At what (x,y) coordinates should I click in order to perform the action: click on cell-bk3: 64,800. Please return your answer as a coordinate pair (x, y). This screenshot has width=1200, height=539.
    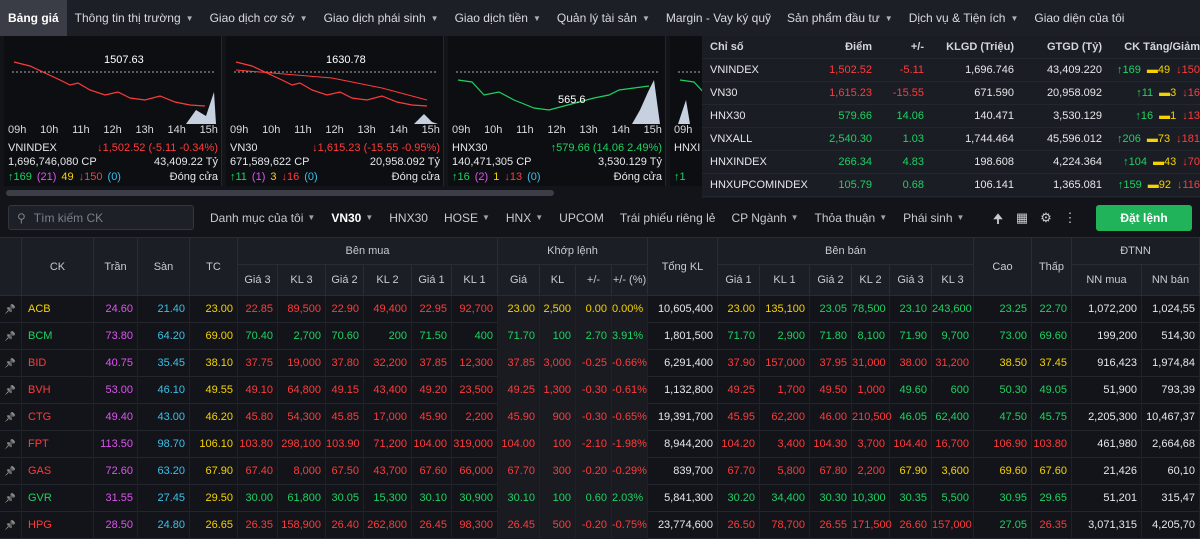
    Looking at the image, I should click on (302, 390).